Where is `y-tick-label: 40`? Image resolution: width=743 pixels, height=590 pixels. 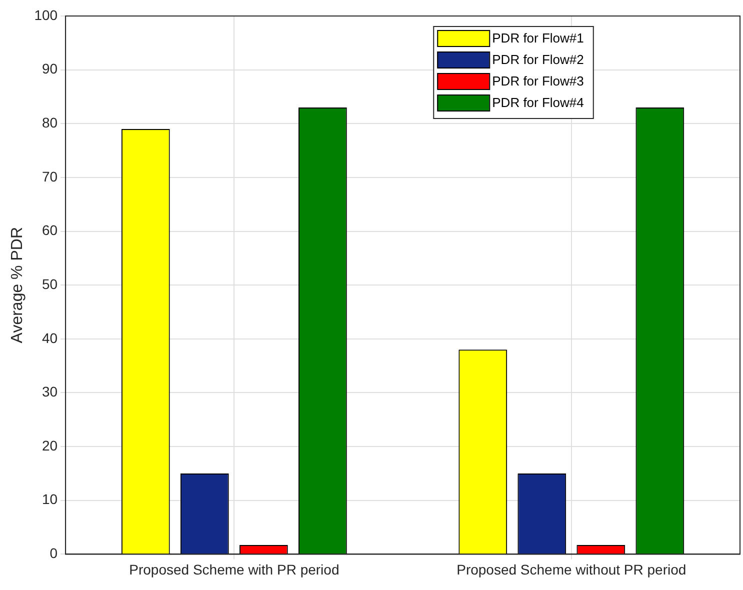 y-tick-label: 40 is located at coordinates (50, 338).